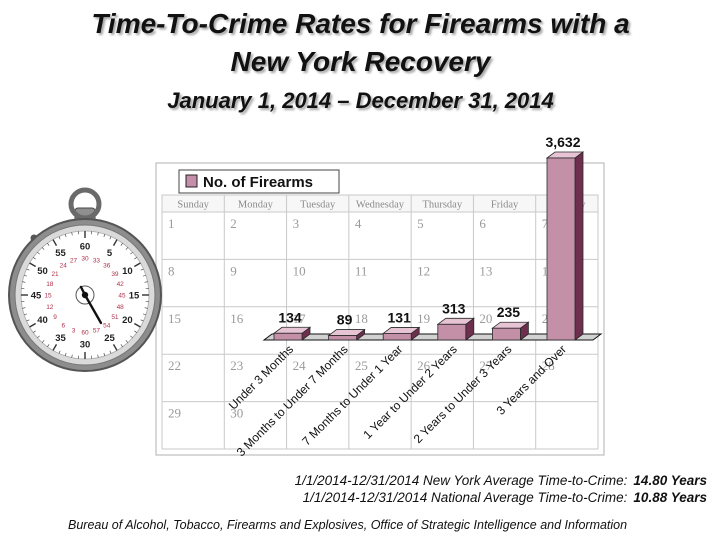 The image size is (721, 541). What do you see at coordinates (115, 274) in the screenshot?
I see `stopwatch-inner-number: 39` at bounding box center [115, 274].